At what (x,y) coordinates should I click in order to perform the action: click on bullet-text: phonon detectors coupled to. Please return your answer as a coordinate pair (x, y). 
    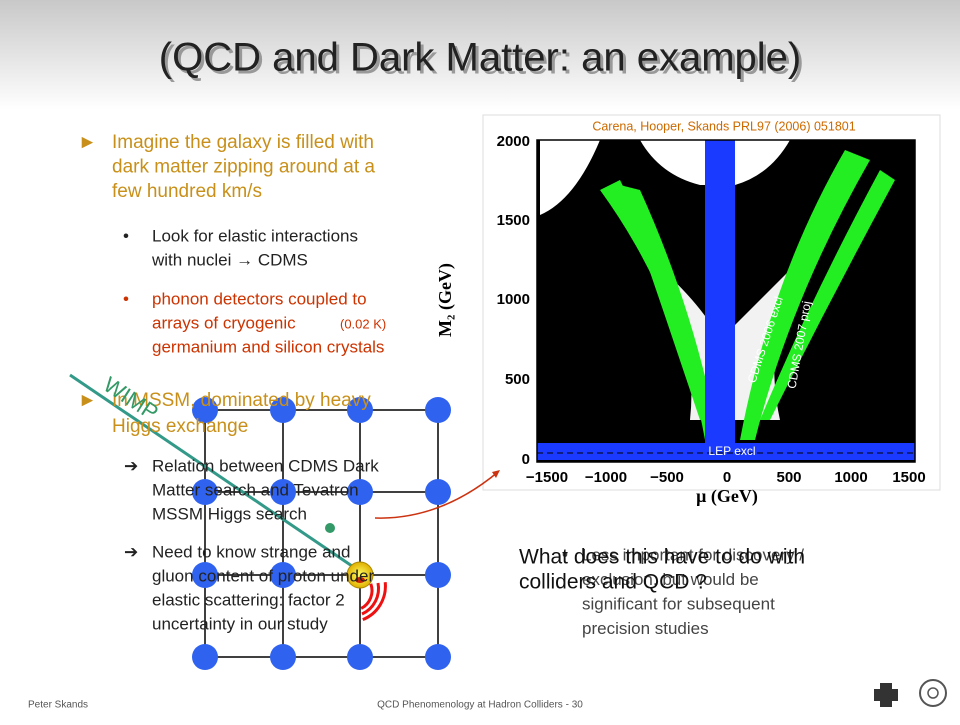
    Looking at the image, I should click on (259, 298).